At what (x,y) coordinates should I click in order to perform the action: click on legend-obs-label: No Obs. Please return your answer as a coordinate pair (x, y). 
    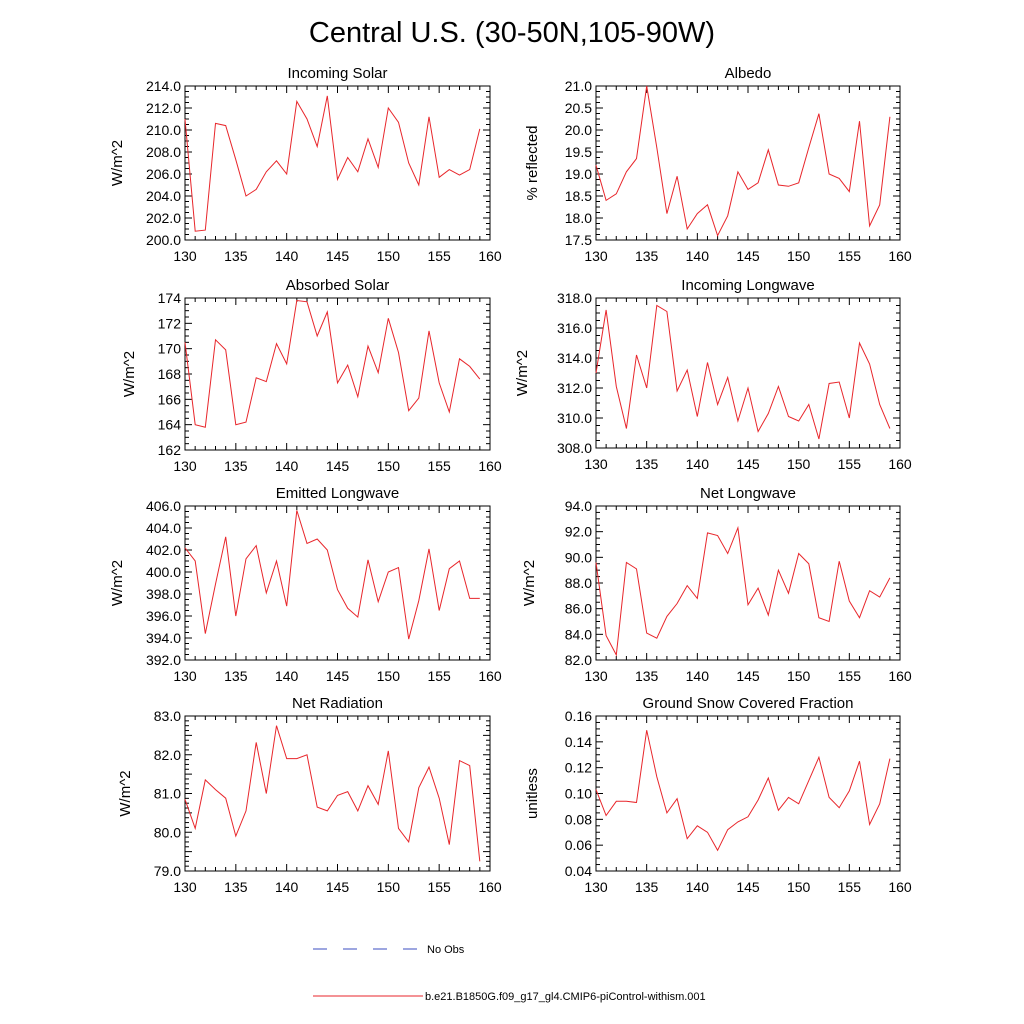
    Looking at the image, I should click on (446, 950).